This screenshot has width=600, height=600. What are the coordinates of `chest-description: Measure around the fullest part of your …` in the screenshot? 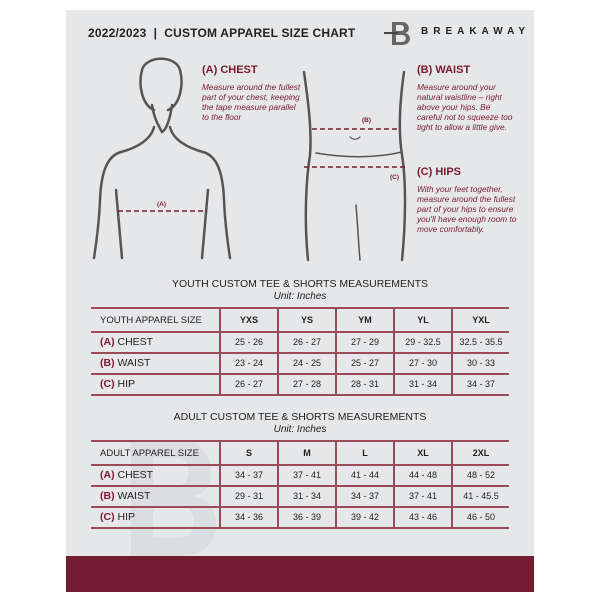 It's located at (251, 102).